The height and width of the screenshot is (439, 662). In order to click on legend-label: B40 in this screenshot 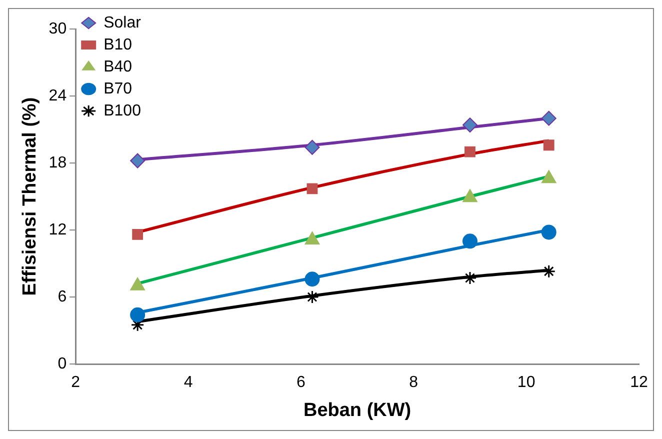, I will do `click(118, 67)`.